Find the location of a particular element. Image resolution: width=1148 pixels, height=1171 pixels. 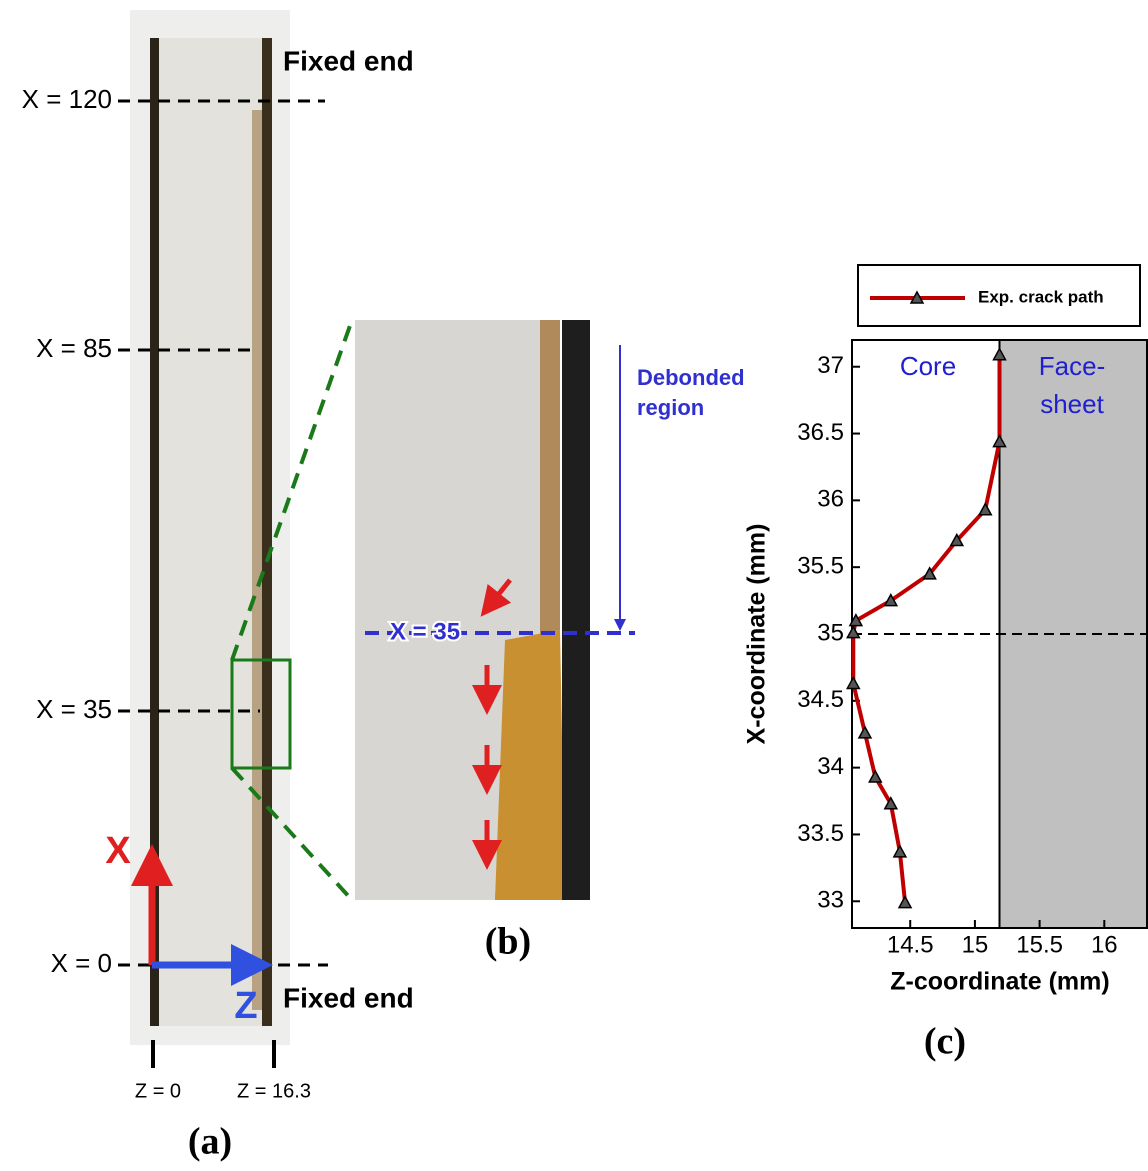

x-label: X = 120 is located at coordinates (67, 99).